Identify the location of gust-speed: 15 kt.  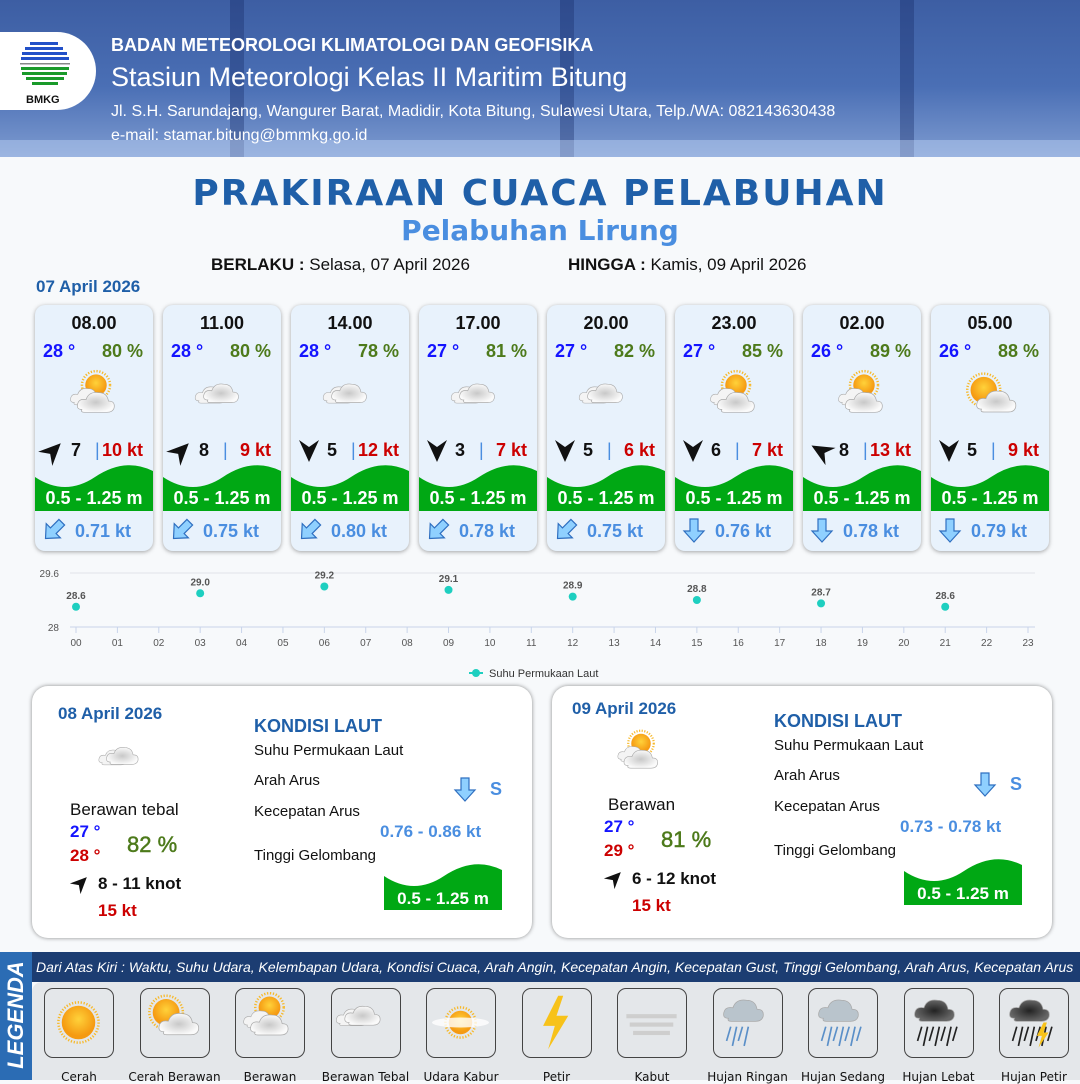
(651, 905).